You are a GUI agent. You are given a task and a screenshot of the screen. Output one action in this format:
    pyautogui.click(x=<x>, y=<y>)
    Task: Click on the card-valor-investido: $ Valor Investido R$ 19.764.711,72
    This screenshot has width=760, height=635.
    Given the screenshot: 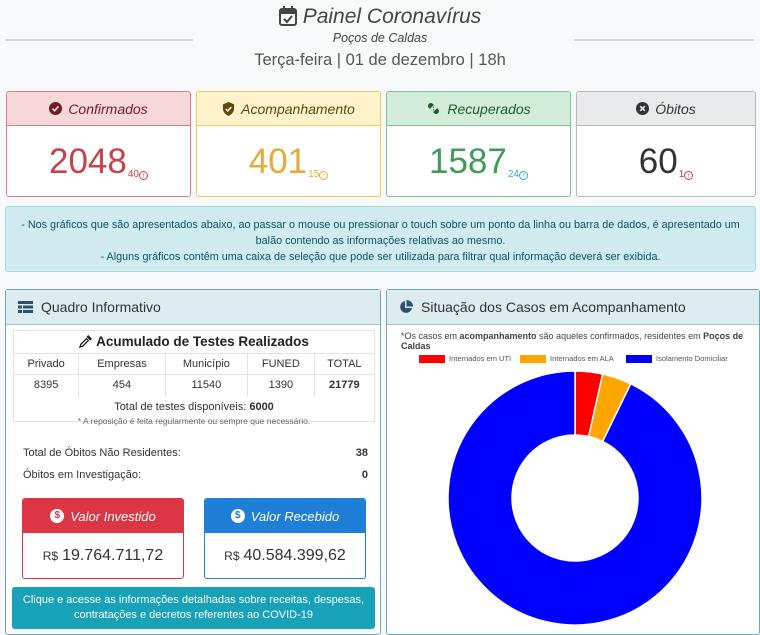 What is the action you would take?
    pyautogui.click(x=103, y=538)
    